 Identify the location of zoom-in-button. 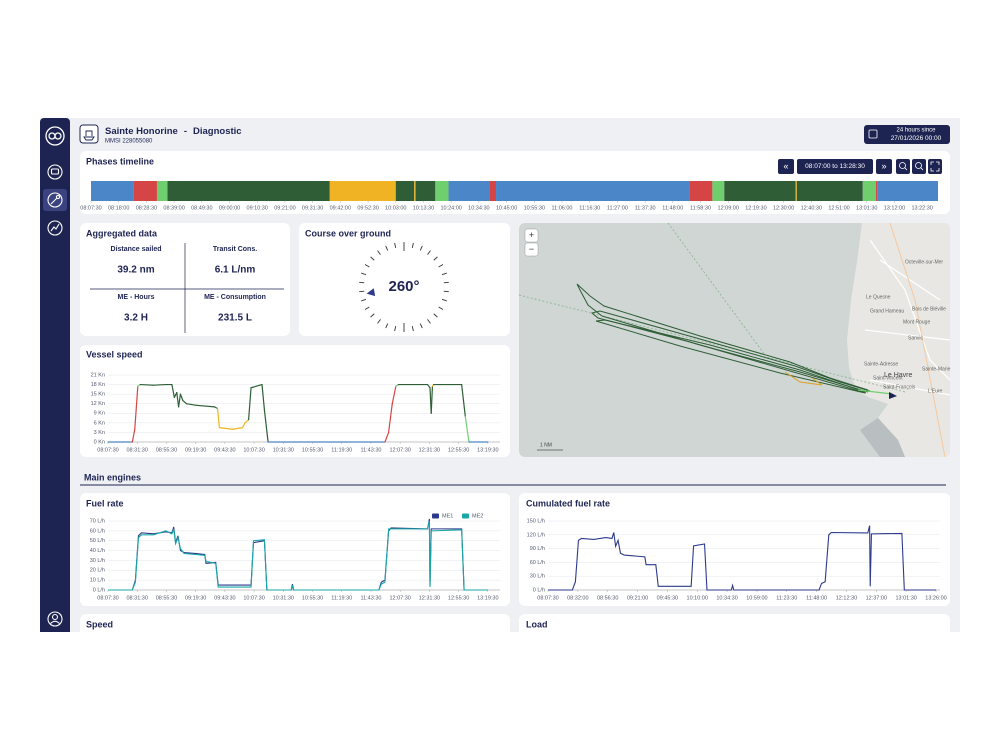
(903, 166).